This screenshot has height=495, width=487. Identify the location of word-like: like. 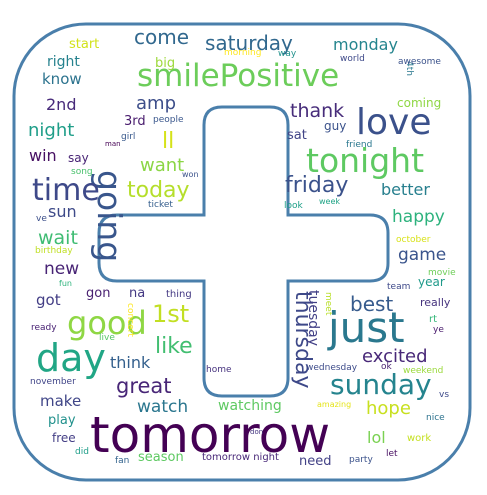
(174, 346).